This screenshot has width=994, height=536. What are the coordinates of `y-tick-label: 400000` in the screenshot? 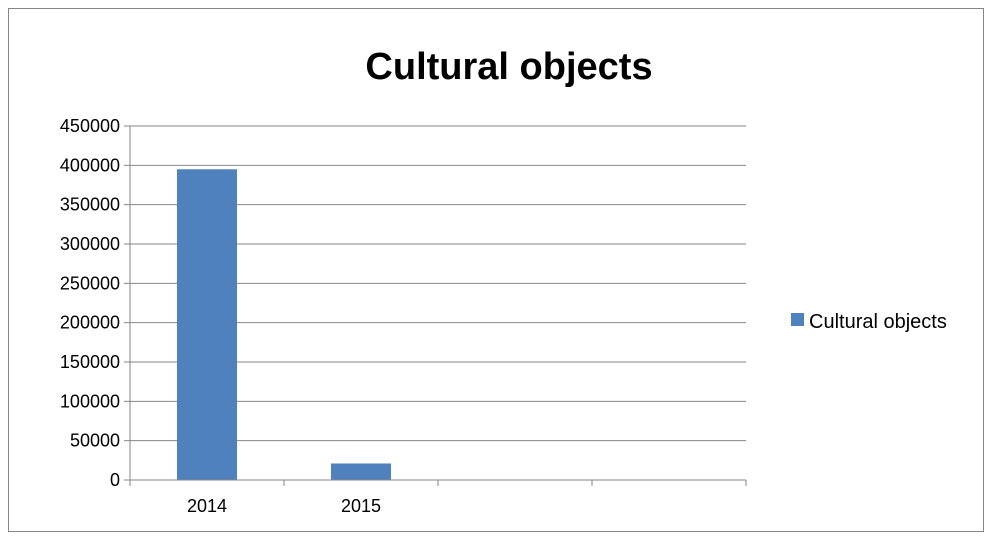 It's located at (90, 165).